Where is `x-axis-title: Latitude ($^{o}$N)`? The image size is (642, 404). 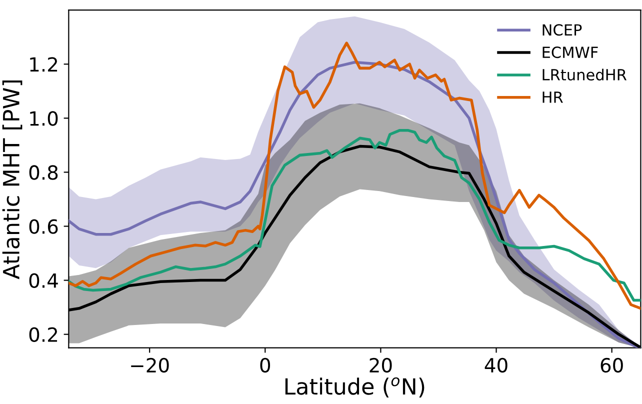
x-axis-title: Latitude ($^{o}$N) is located at coordinates (354, 387).